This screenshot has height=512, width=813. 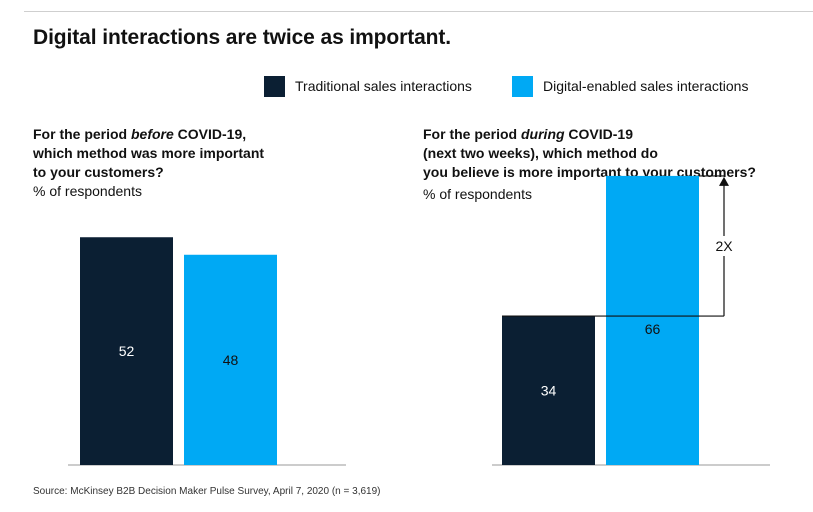 I want to click on right-question-line2: (next two weeks), which method do, so click(x=540, y=153).